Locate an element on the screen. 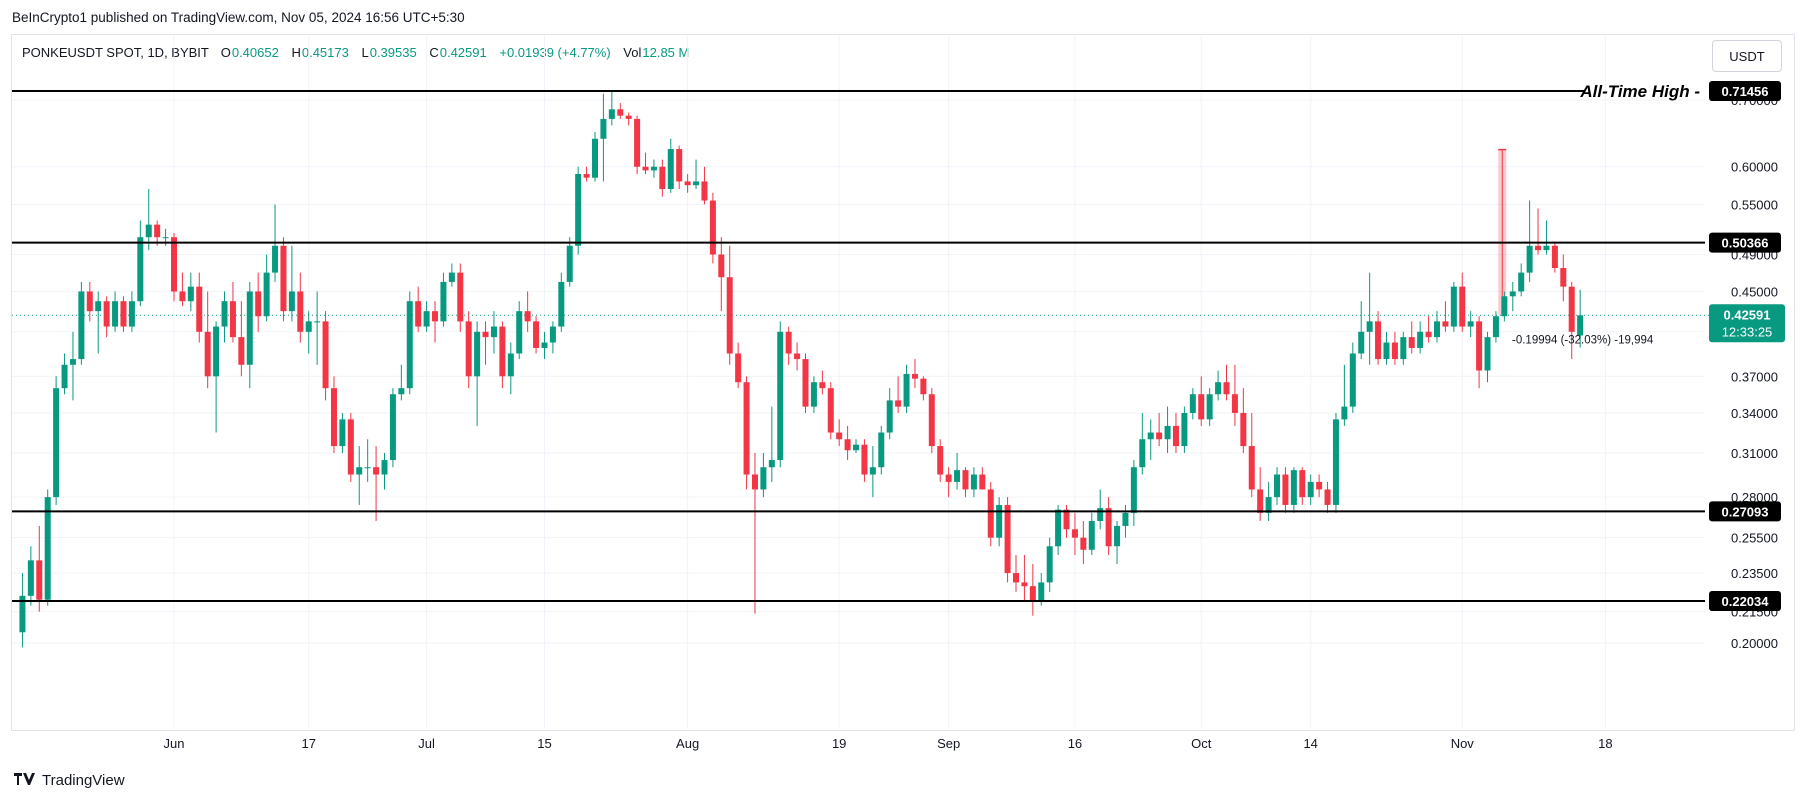  x-tick-label: 18 is located at coordinates (1605, 743).